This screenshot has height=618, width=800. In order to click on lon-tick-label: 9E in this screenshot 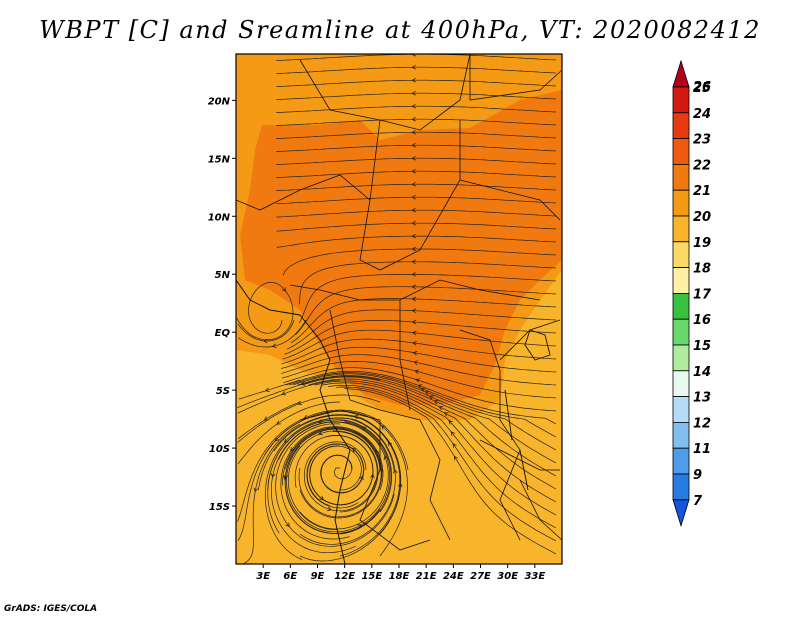, I will do `click(318, 576)`.